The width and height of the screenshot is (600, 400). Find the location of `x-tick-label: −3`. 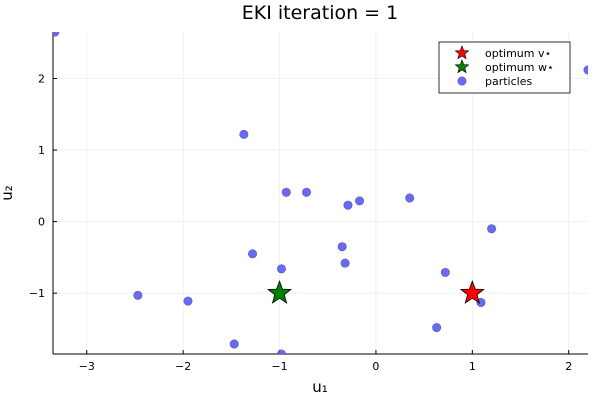

x-tick-label: −3 is located at coordinates (87, 366).